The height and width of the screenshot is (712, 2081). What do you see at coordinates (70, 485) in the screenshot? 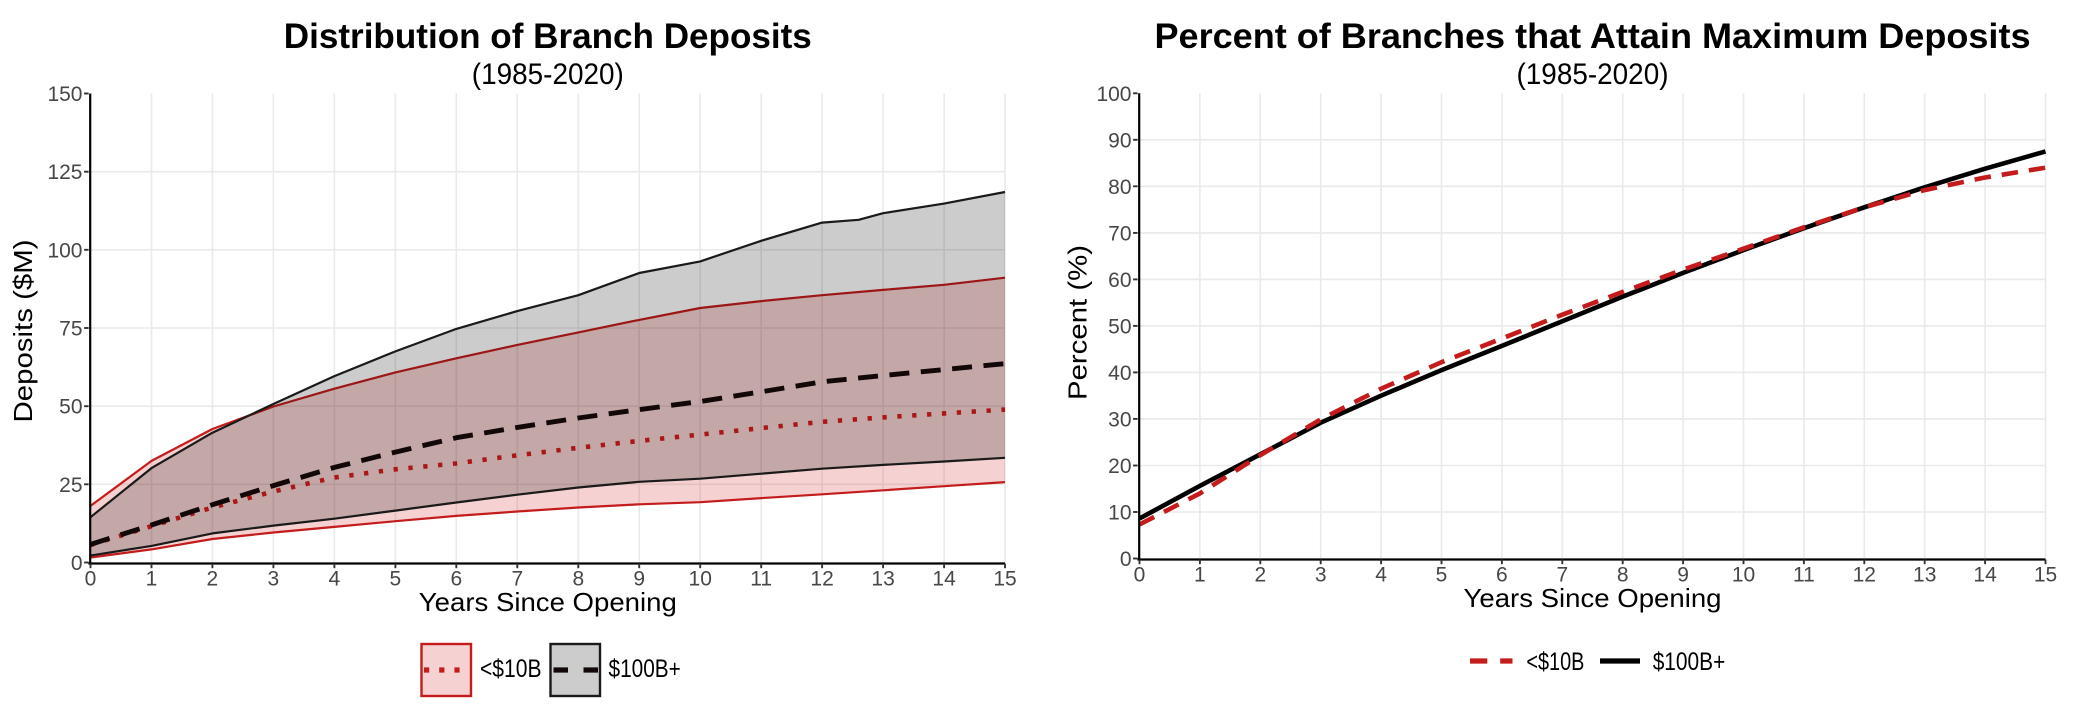
I see `svg-text: 25` at bounding box center [70, 485].